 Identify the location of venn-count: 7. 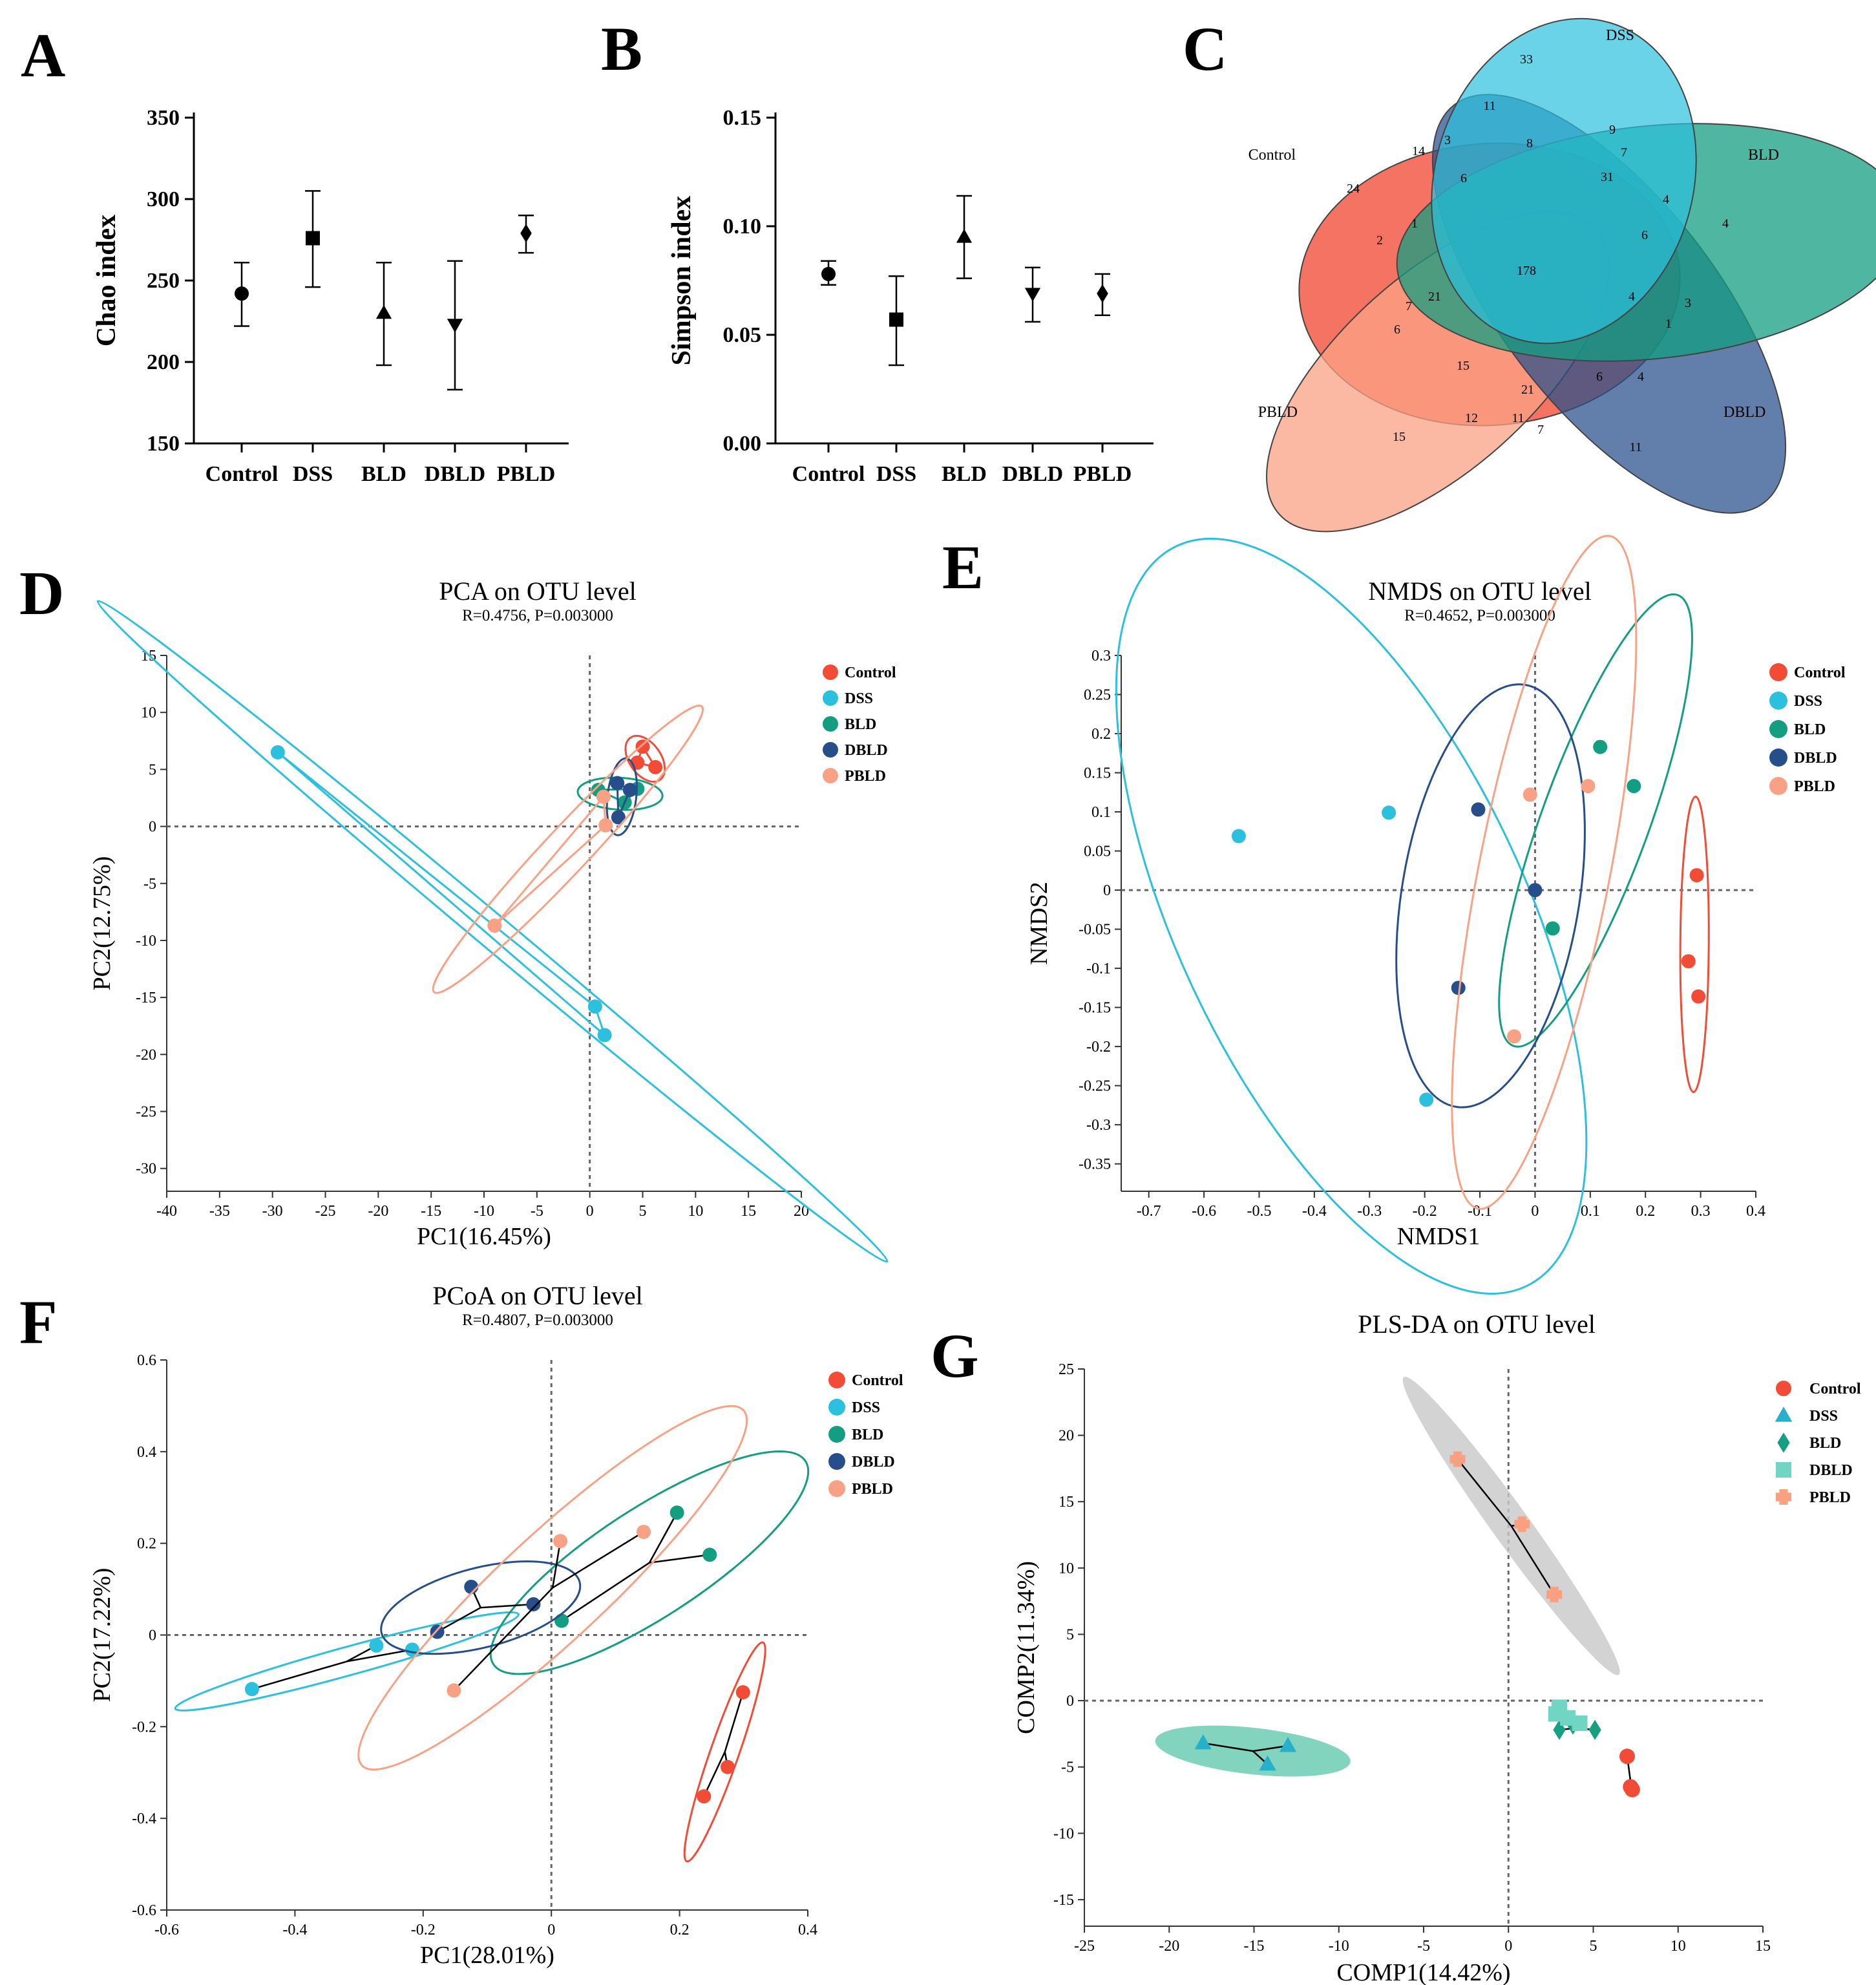
(1540, 430).